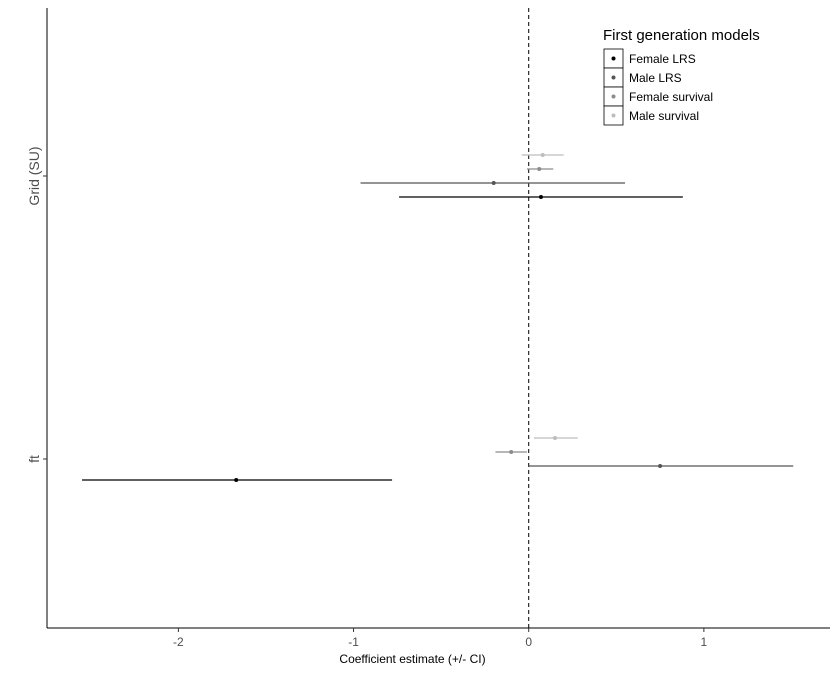 The height and width of the screenshot is (674, 838). Describe the element at coordinates (664, 116) in the screenshot. I see `legend-label: Male survival` at that location.